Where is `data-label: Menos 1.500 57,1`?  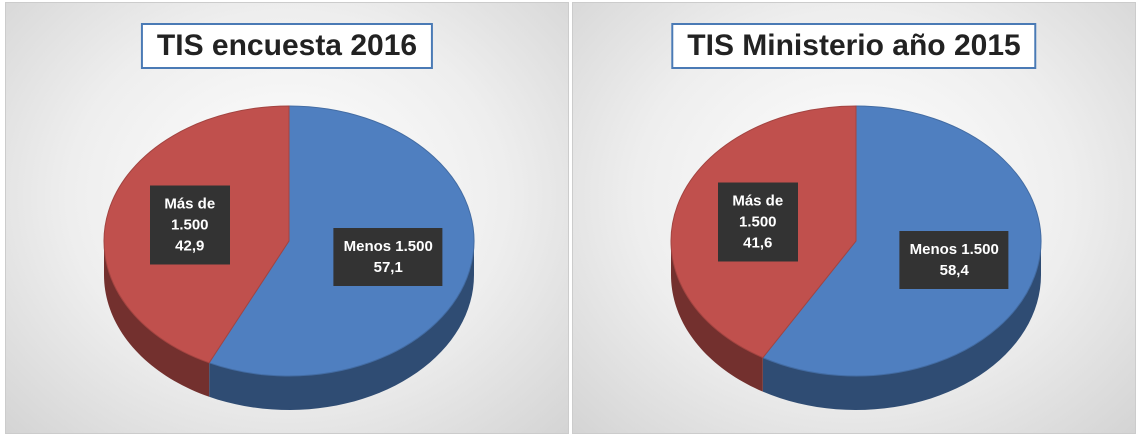 data-label: Menos 1.500 57,1 is located at coordinates (388, 257).